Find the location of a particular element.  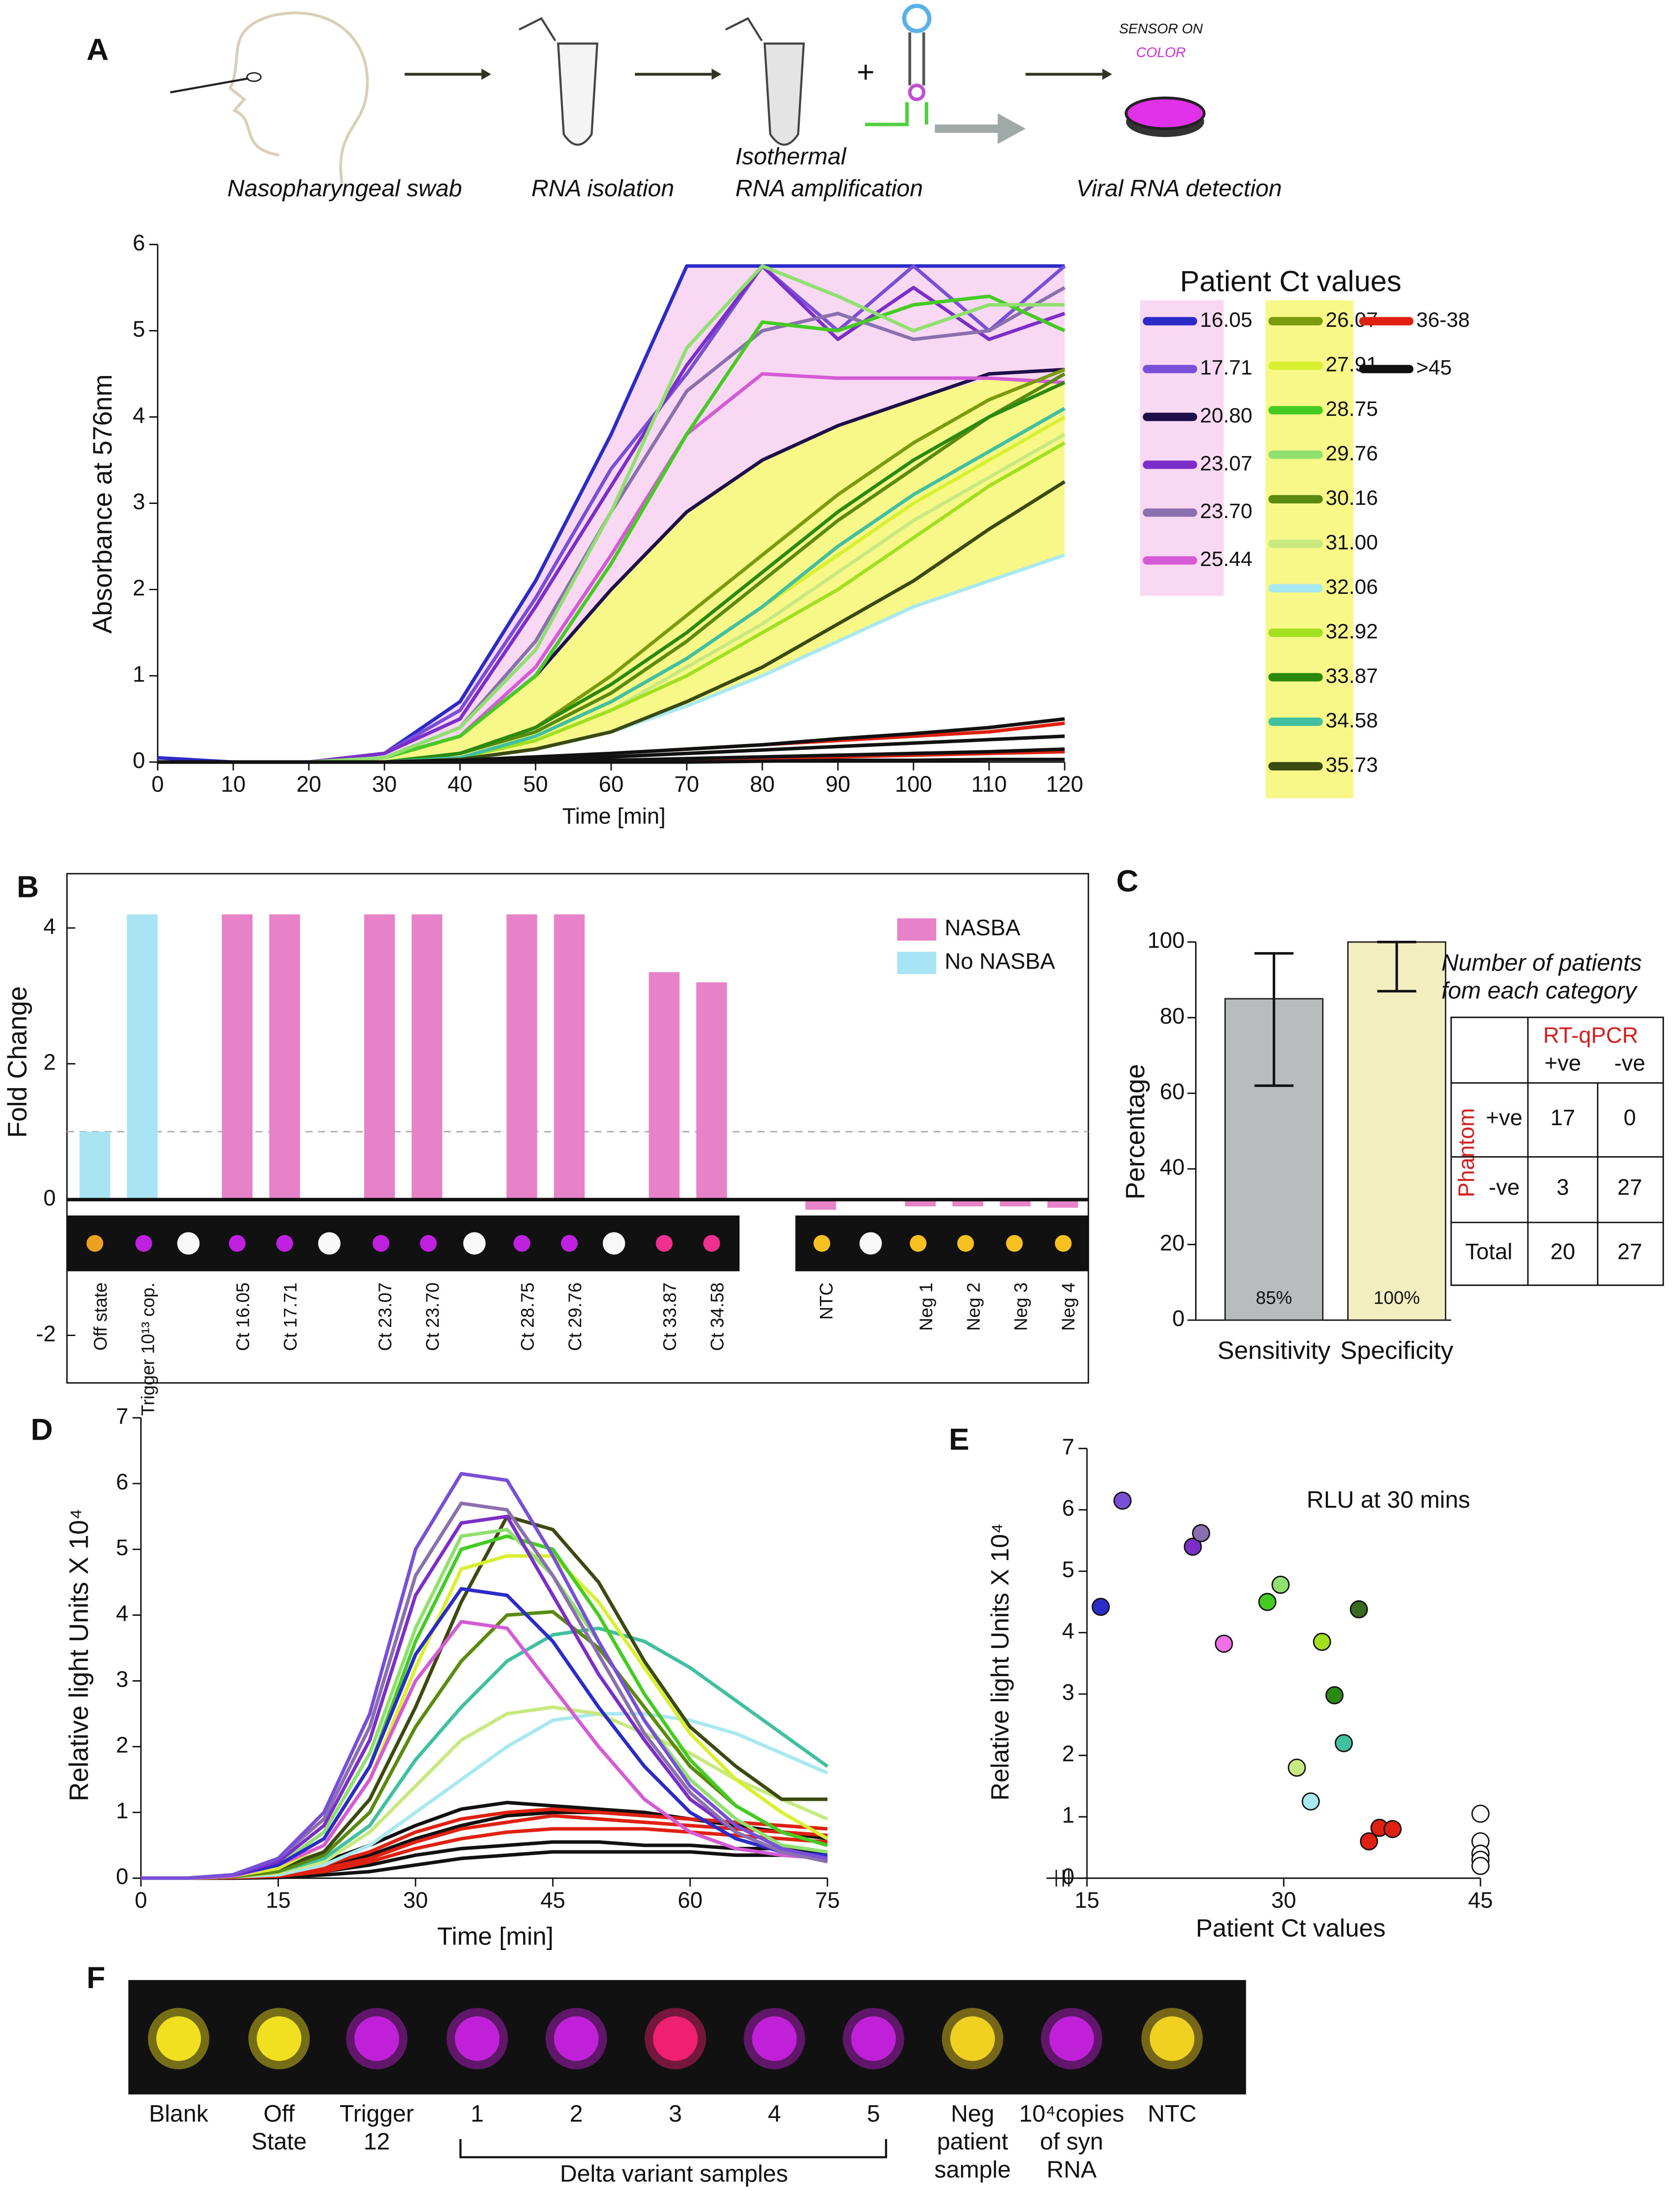

legend-label: 28.75 is located at coordinates (1352, 408).